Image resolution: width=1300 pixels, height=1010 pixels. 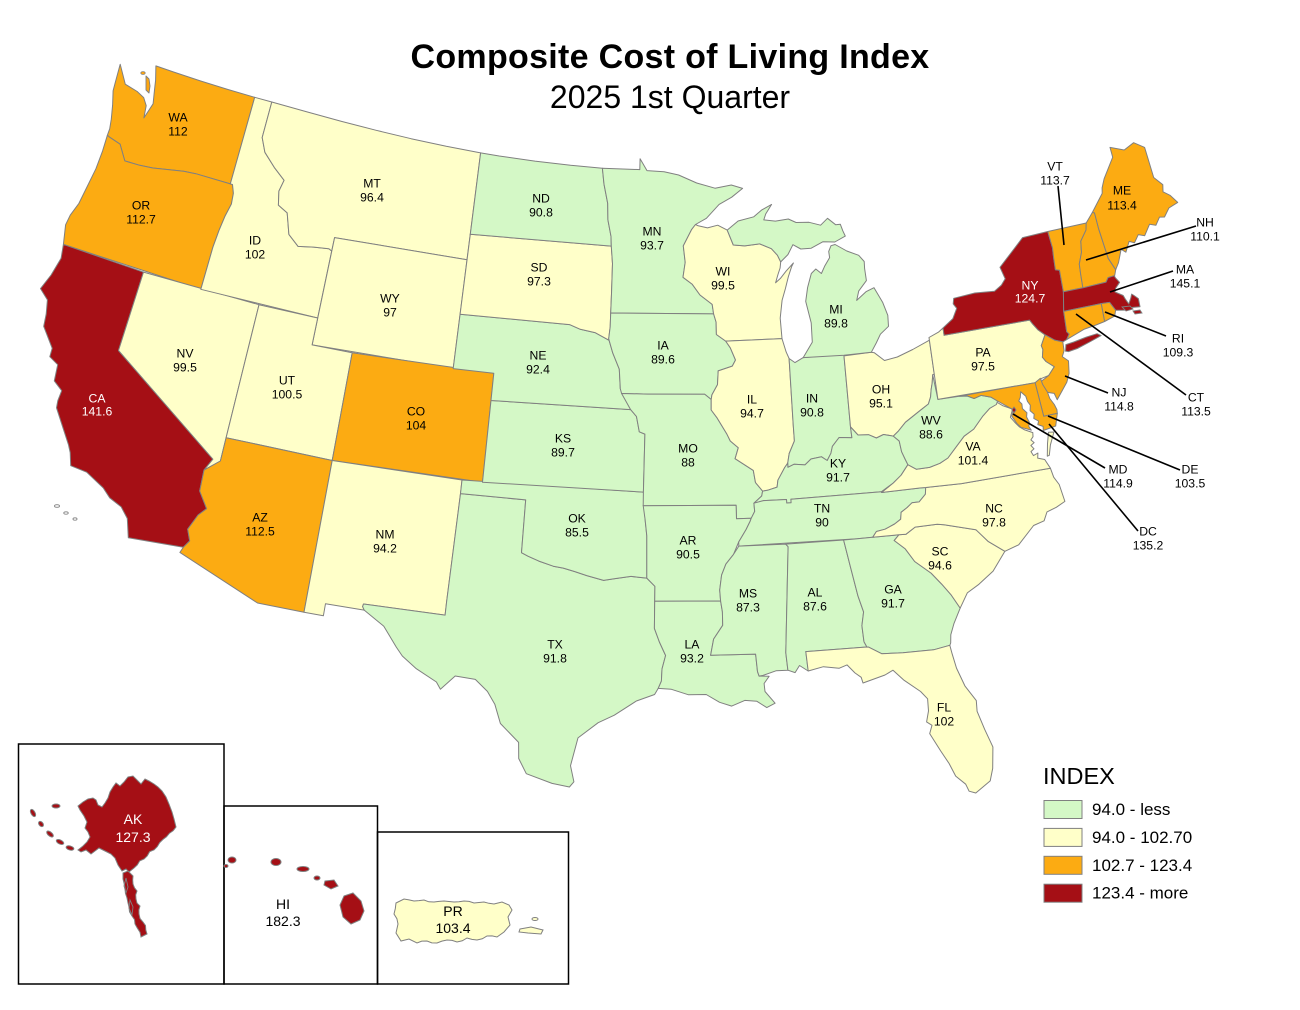 What do you see at coordinates (688, 541) in the screenshot?
I see `svg-text: AR` at bounding box center [688, 541].